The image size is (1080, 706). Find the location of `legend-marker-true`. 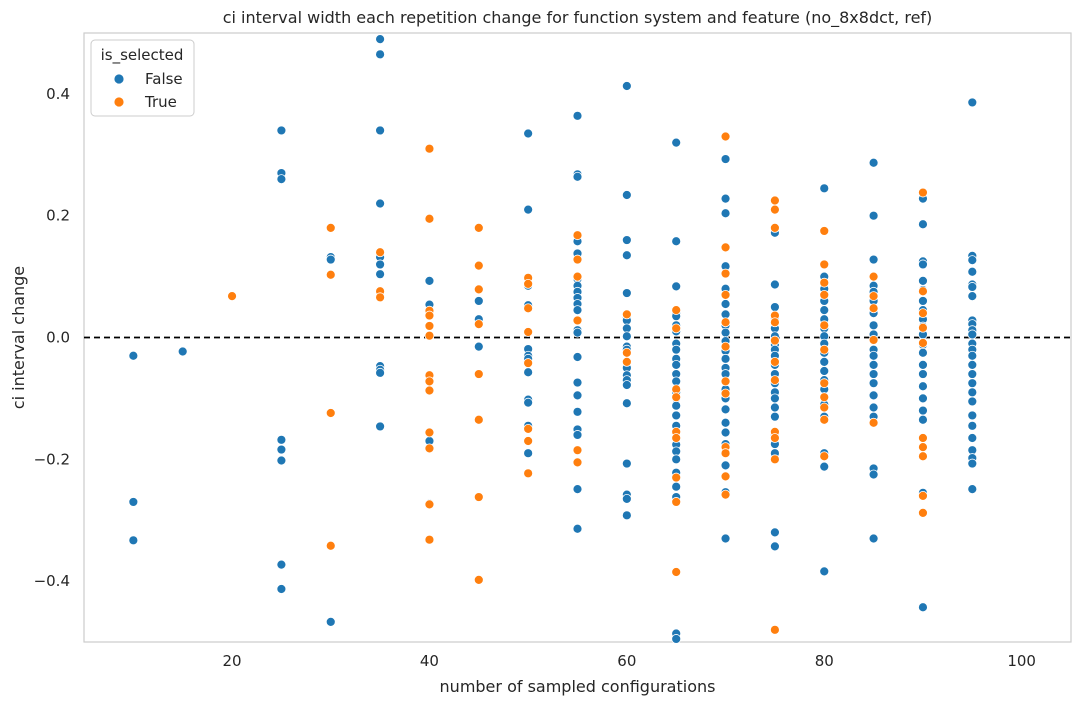

legend-marker-true is located at coordinates (119, 102).